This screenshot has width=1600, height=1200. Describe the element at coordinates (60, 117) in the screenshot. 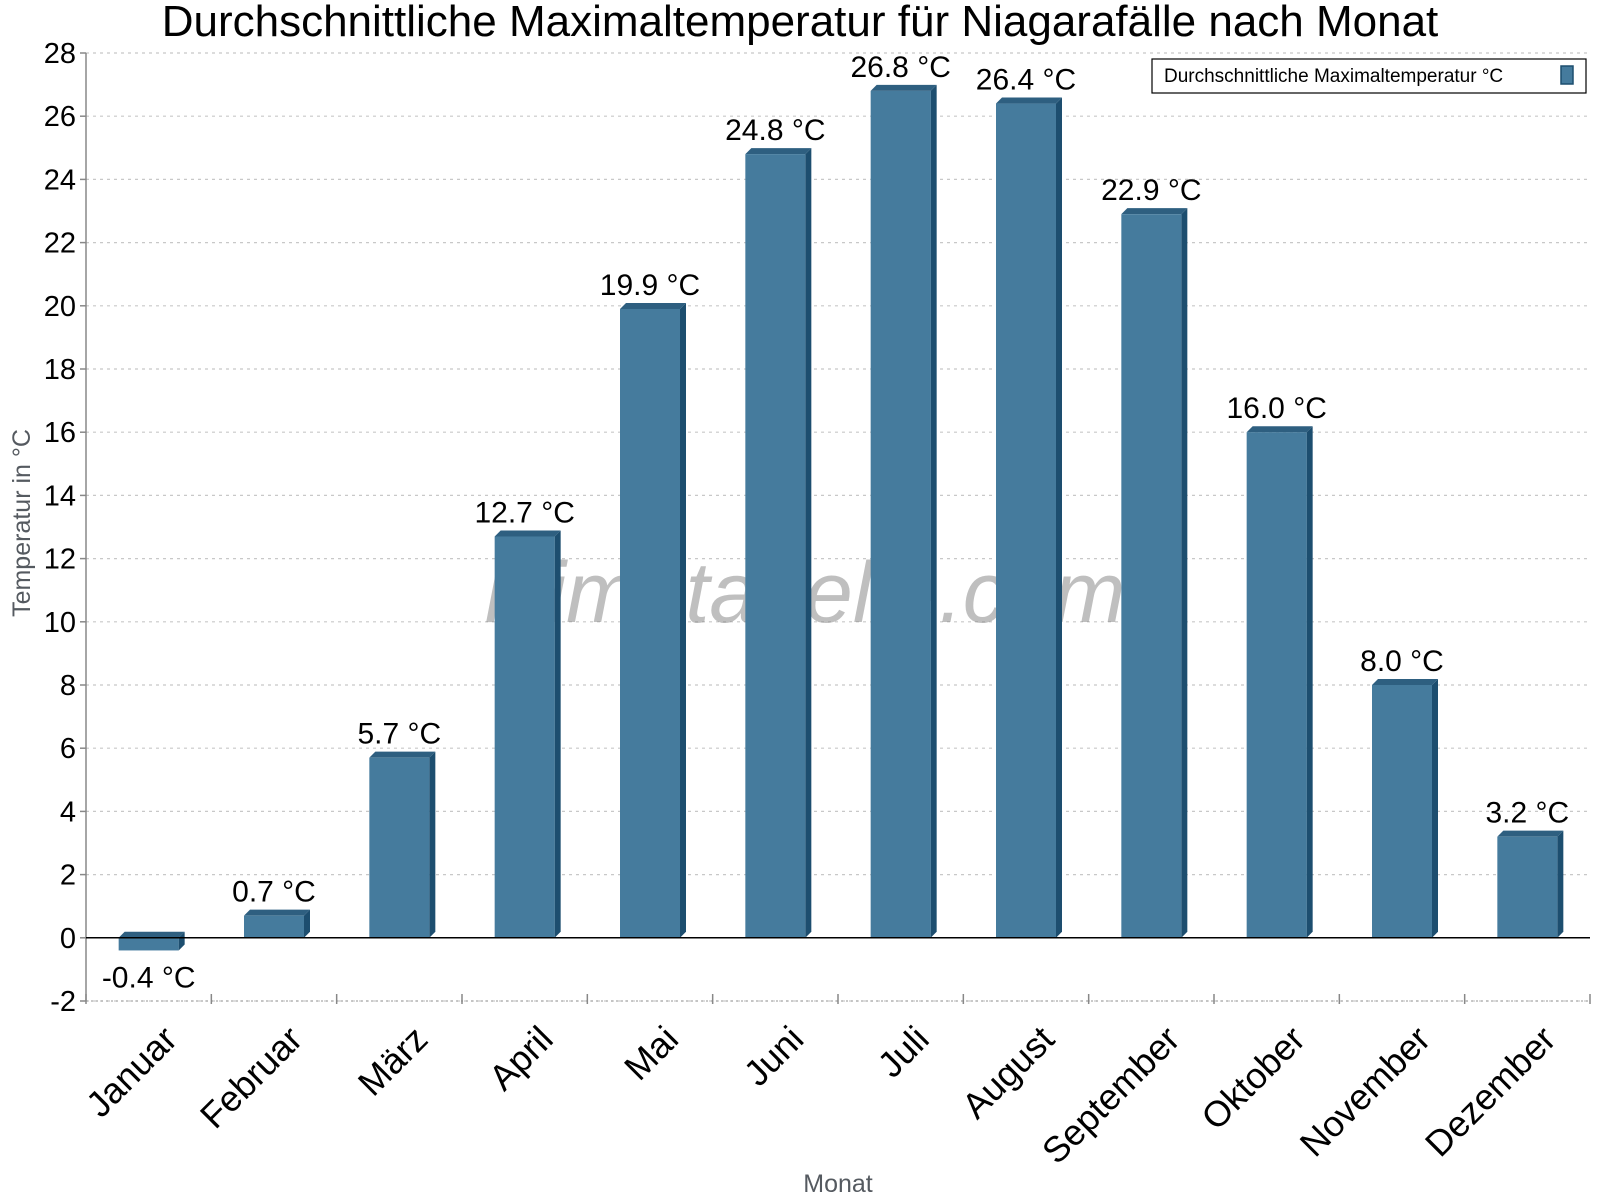

I see `y-tick-label: 26` at that location.